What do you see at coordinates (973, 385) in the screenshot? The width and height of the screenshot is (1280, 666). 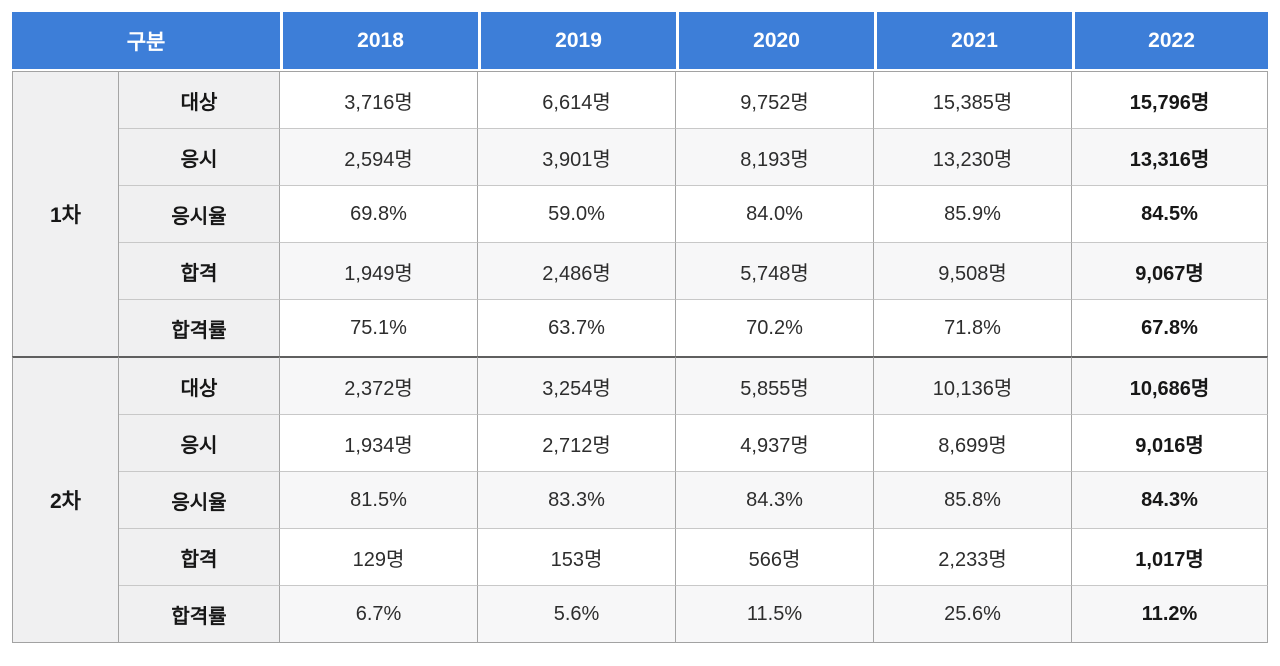 I see `value-cell-2021: 10,136명` at bounding box center [973, 385].